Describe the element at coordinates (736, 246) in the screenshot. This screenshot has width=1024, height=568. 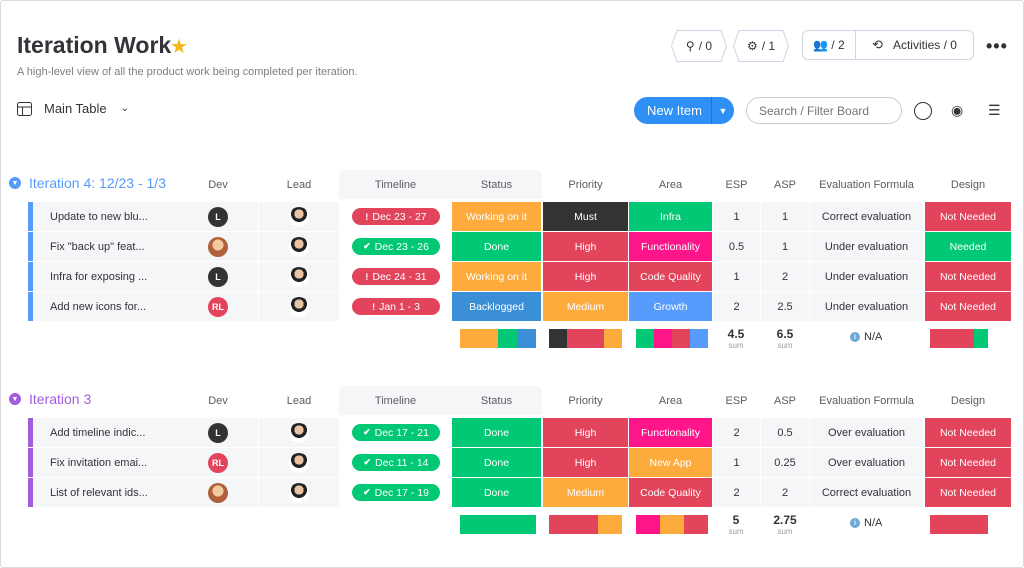
I see `esp-cell: 0.5` at that location.